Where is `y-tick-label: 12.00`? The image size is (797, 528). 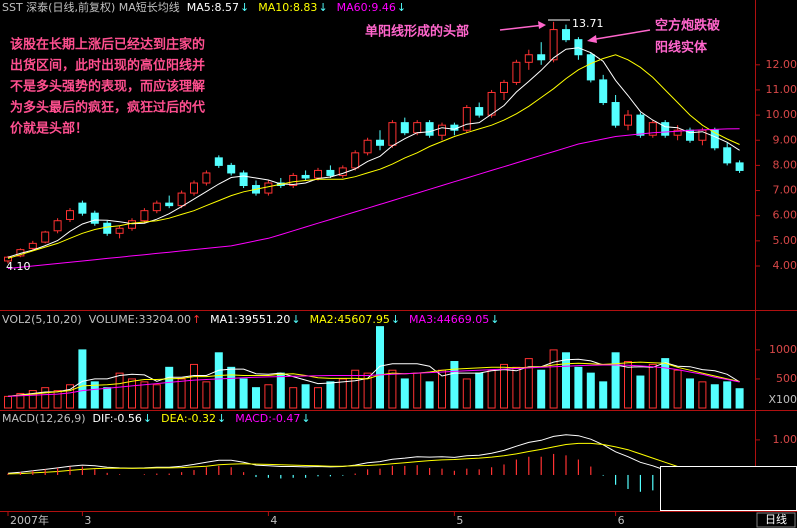 y-tick-label: 12.00 is located at coordinates (781, 64).